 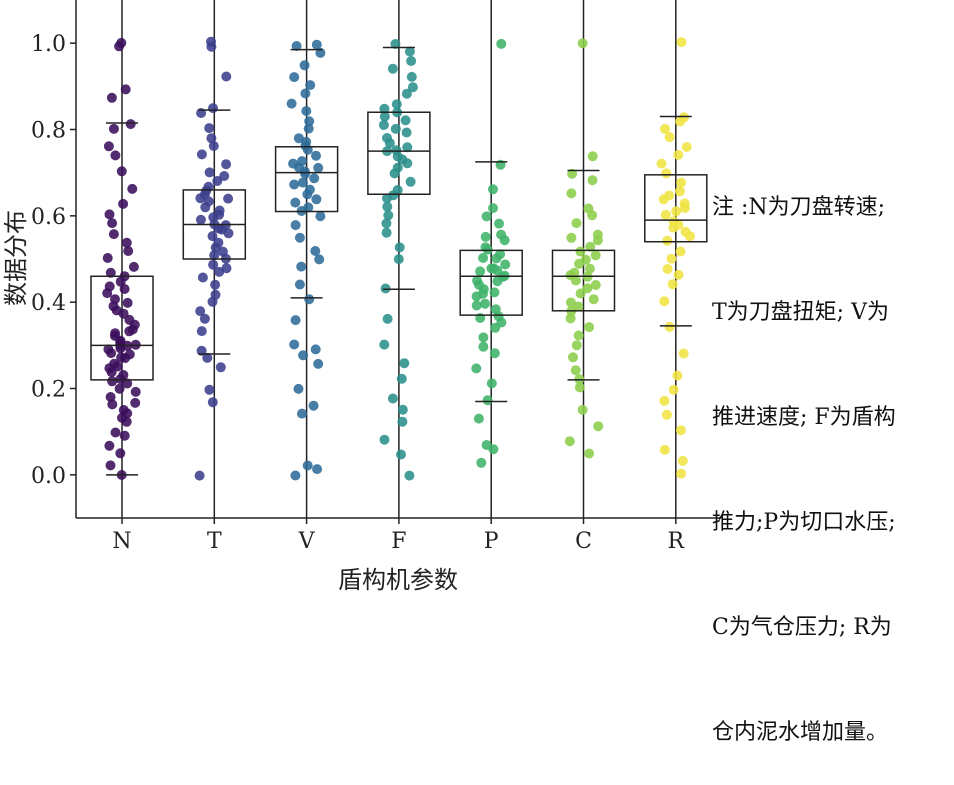 What do you see at coordinates (677, 541) in the screenshot?
I see `x-tick-label: R` at bounding box center [677, 541].